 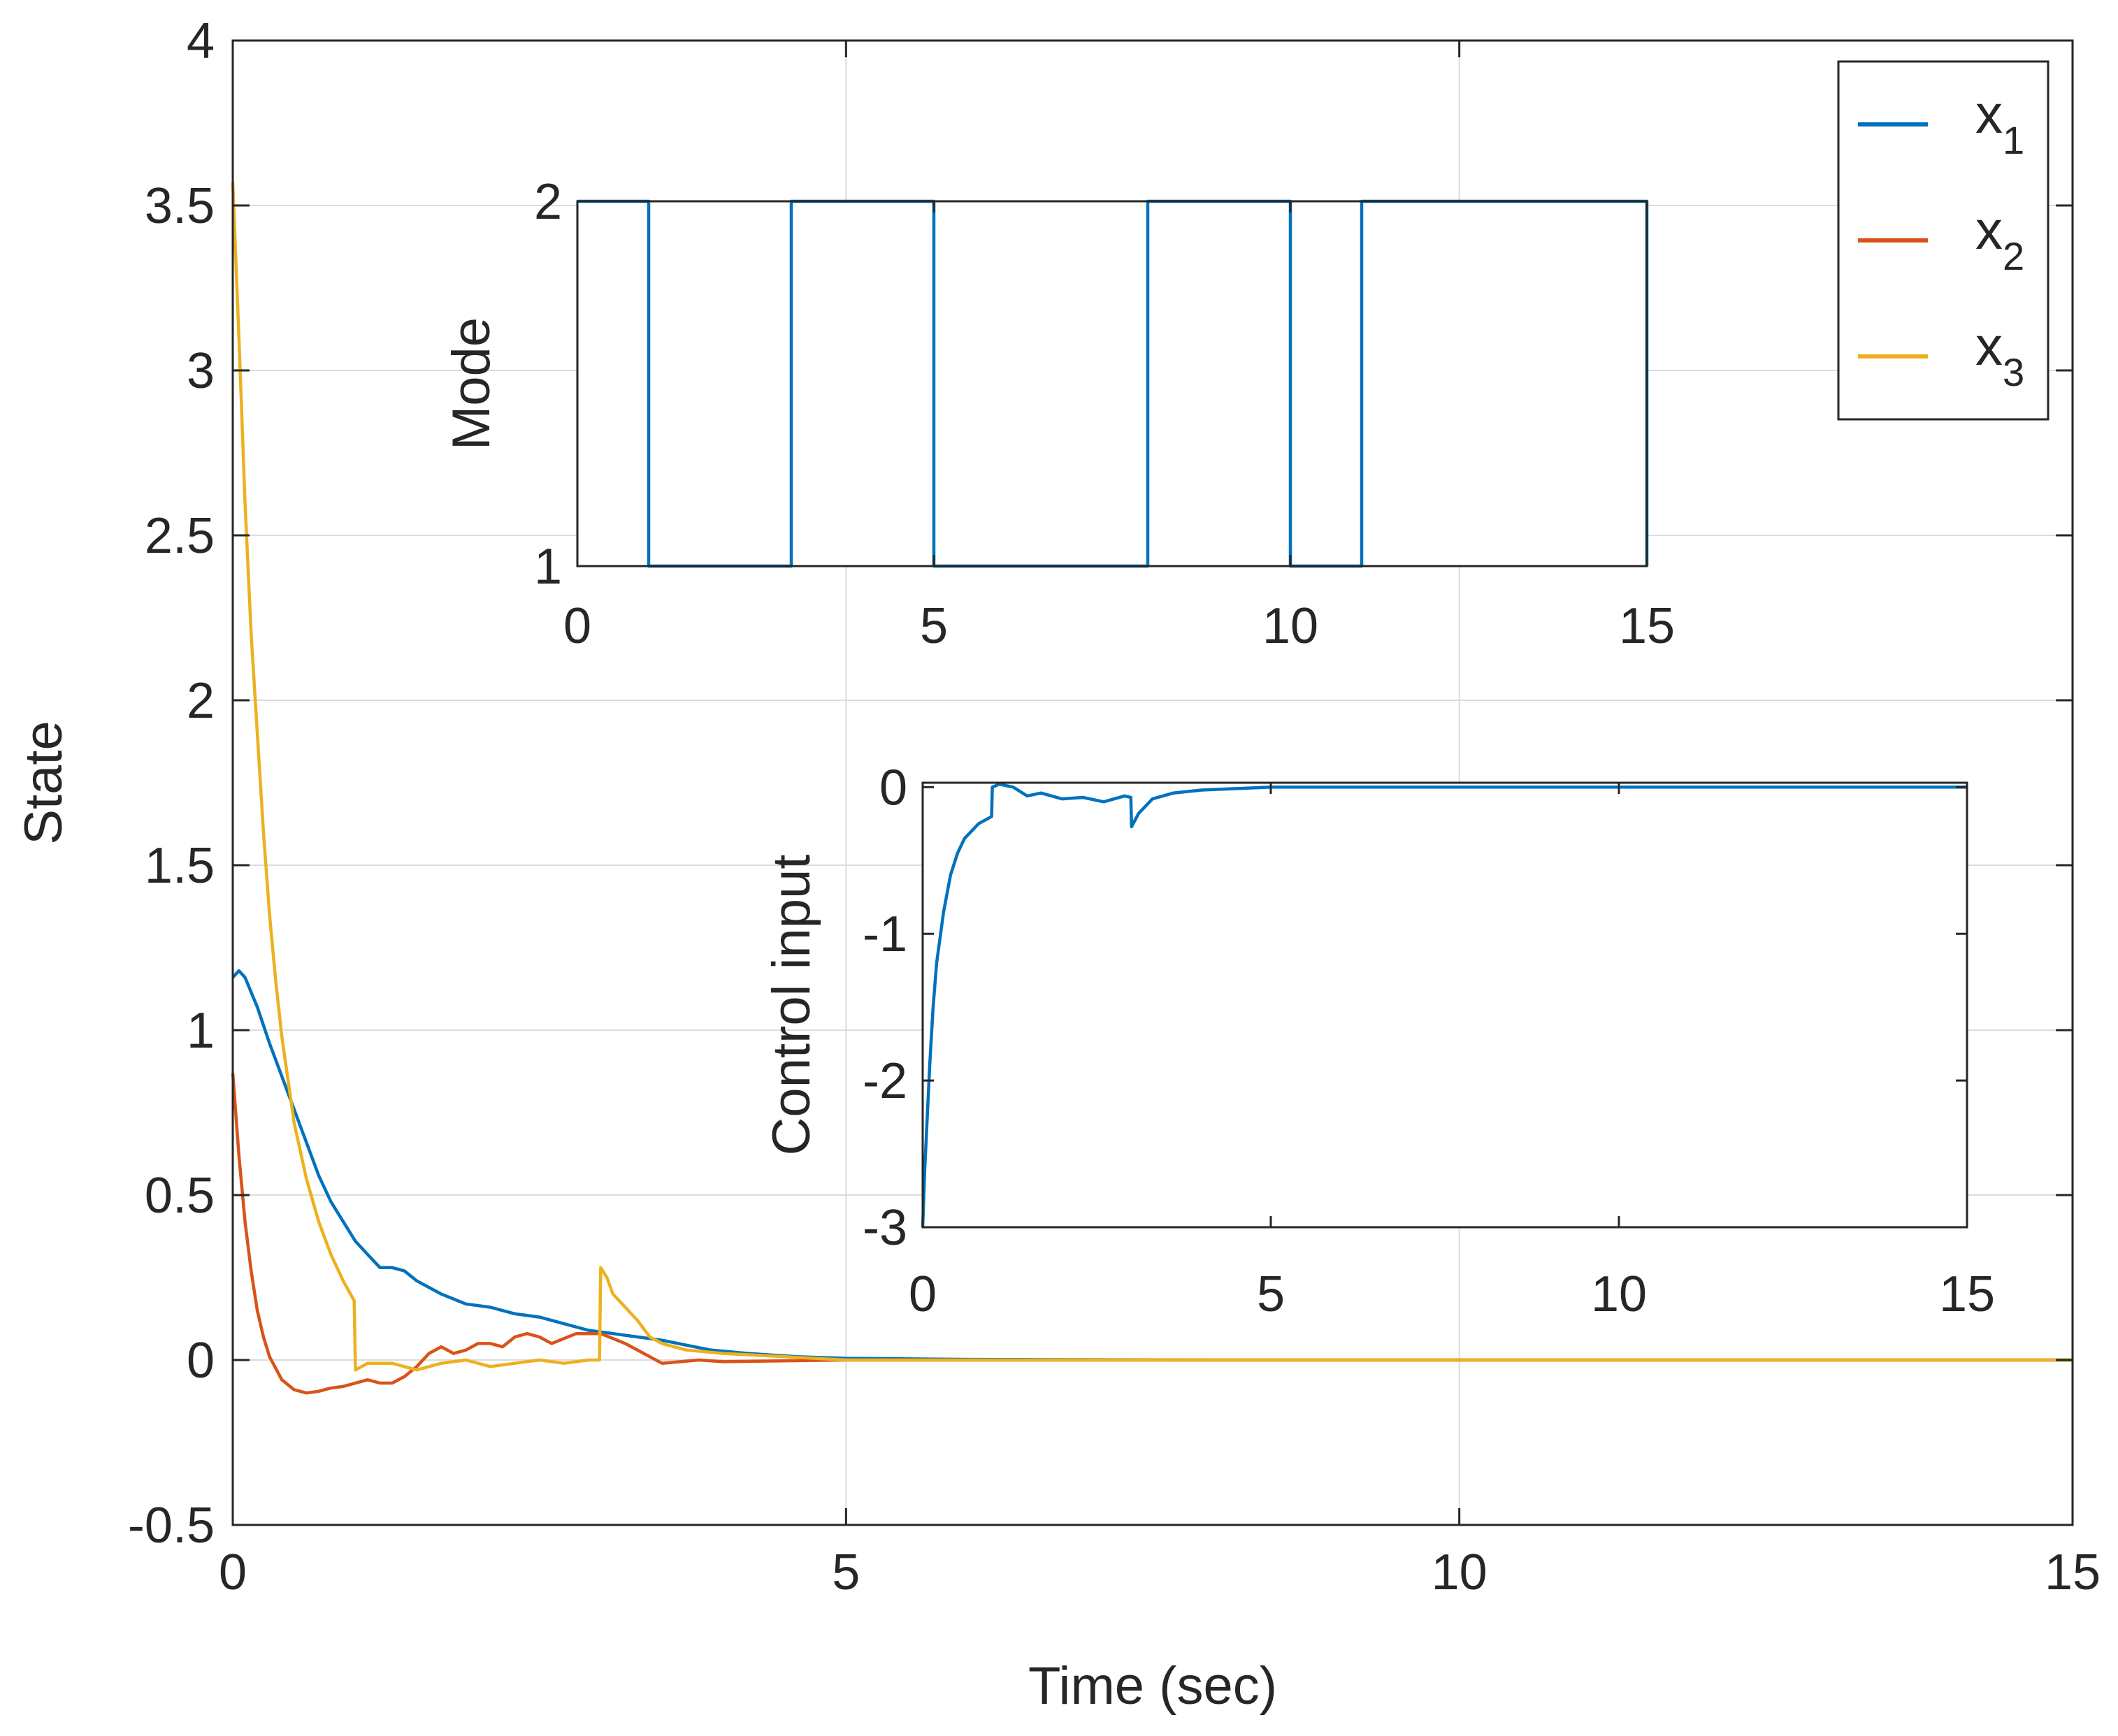 What do you see at coordinates (885, 1081) in the screenshot?
I see `control-y-tick-label-1: -2` at bounding box center [885, 1081].